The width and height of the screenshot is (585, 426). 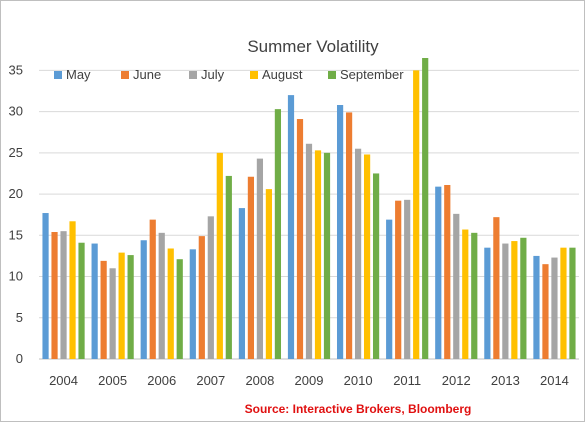 I want to click on bar-september-2013, so click(x=523, y=298).